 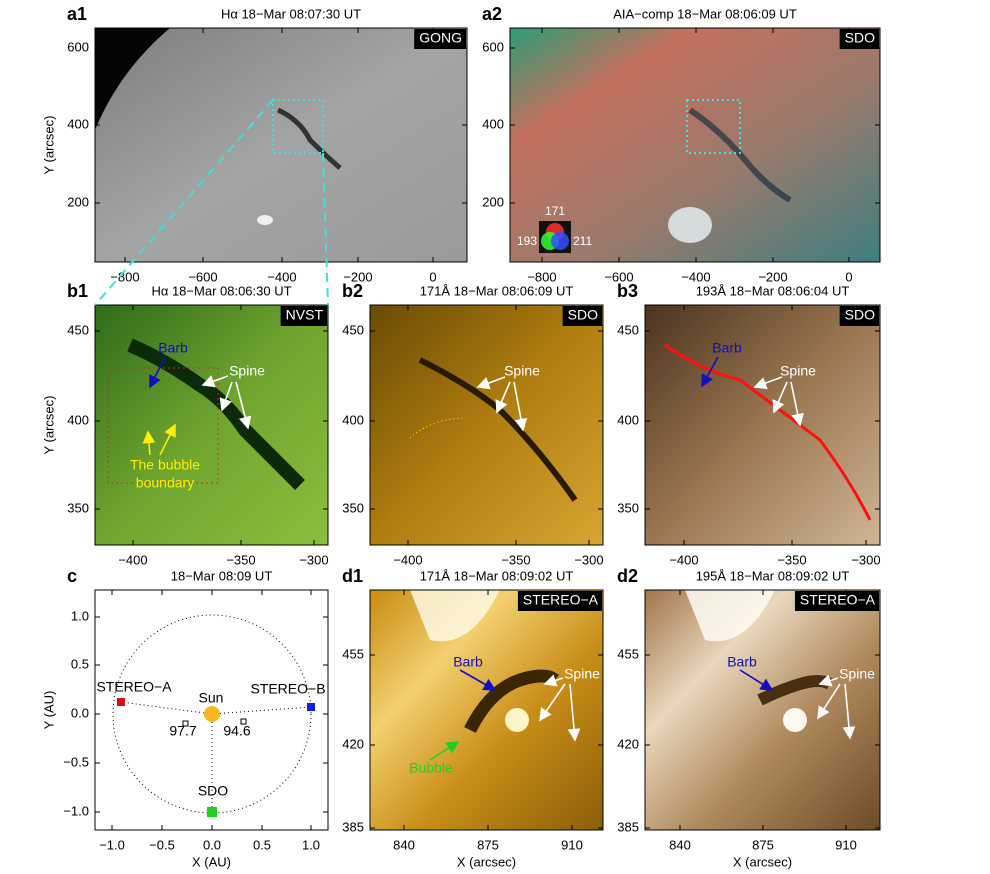 I want to click on annotation: Sun, so click(x=211, y=698).